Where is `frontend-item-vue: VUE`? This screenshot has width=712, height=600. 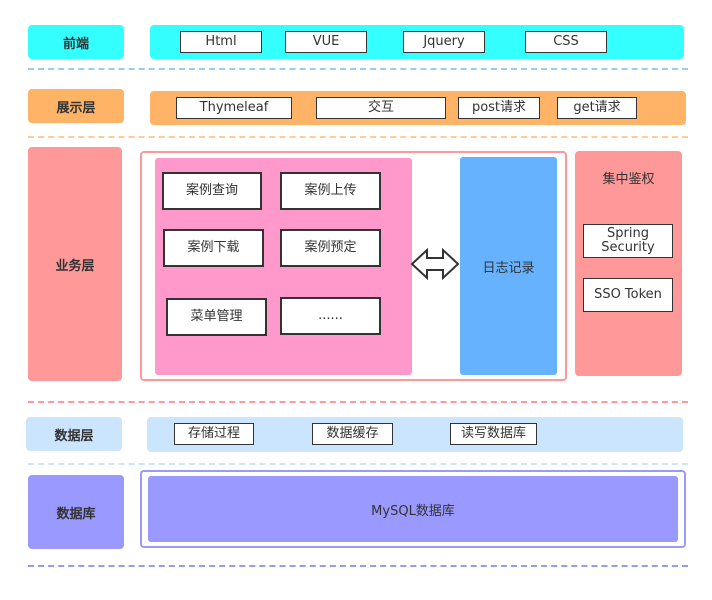
frontend-item-vue: VUE is located at coordinates (326, 42).